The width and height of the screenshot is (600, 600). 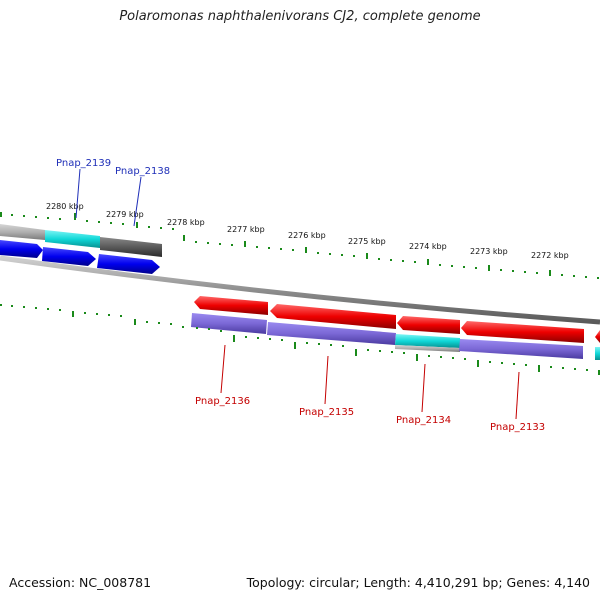 I want to click on reverse-label-leaders, so click(x=370, y=382).